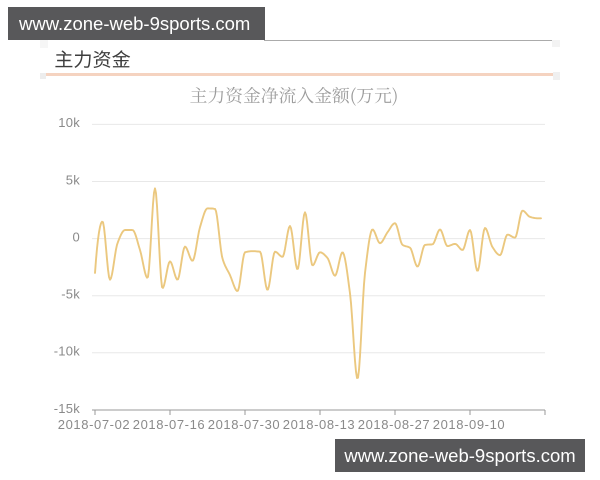 Image resolution: width=600 pixels, height=480 pixels. I want to click on svg-text: 2018-09-10, so click(469, 424).